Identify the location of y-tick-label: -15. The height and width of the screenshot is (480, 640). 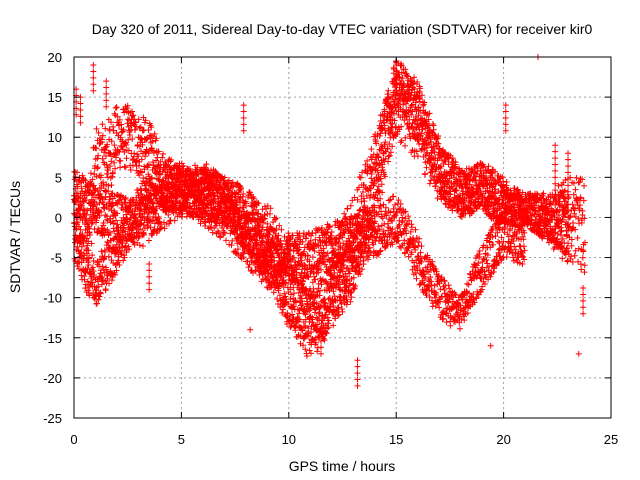
(52, 338).